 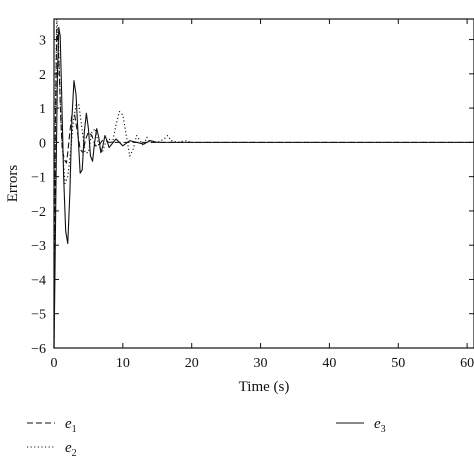 I want to click on x-axis-label: Time (s), so click(x=264, y=387).